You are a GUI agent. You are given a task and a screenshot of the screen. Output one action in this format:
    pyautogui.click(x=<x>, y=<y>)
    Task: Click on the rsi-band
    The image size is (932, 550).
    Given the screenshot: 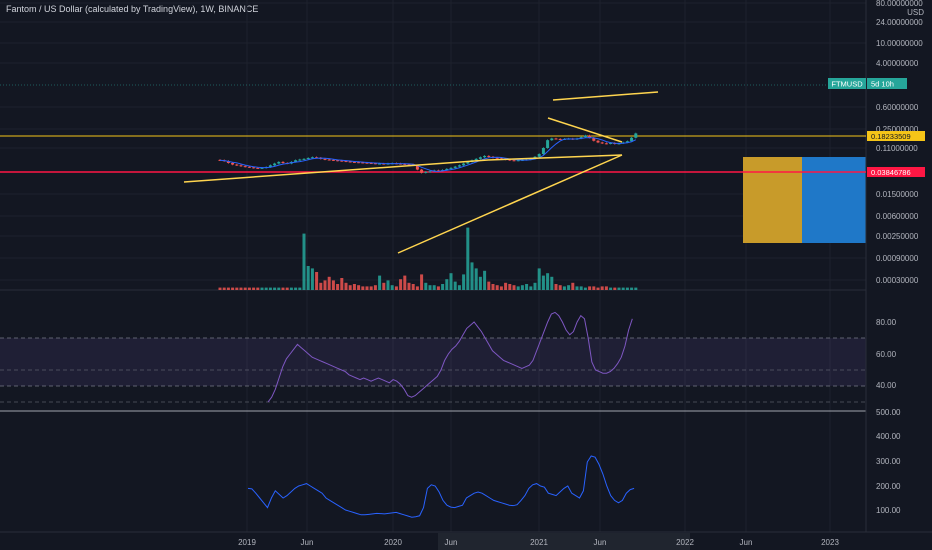 What is the action you would take?
    pyautogui.click(x=433, y=362)
    